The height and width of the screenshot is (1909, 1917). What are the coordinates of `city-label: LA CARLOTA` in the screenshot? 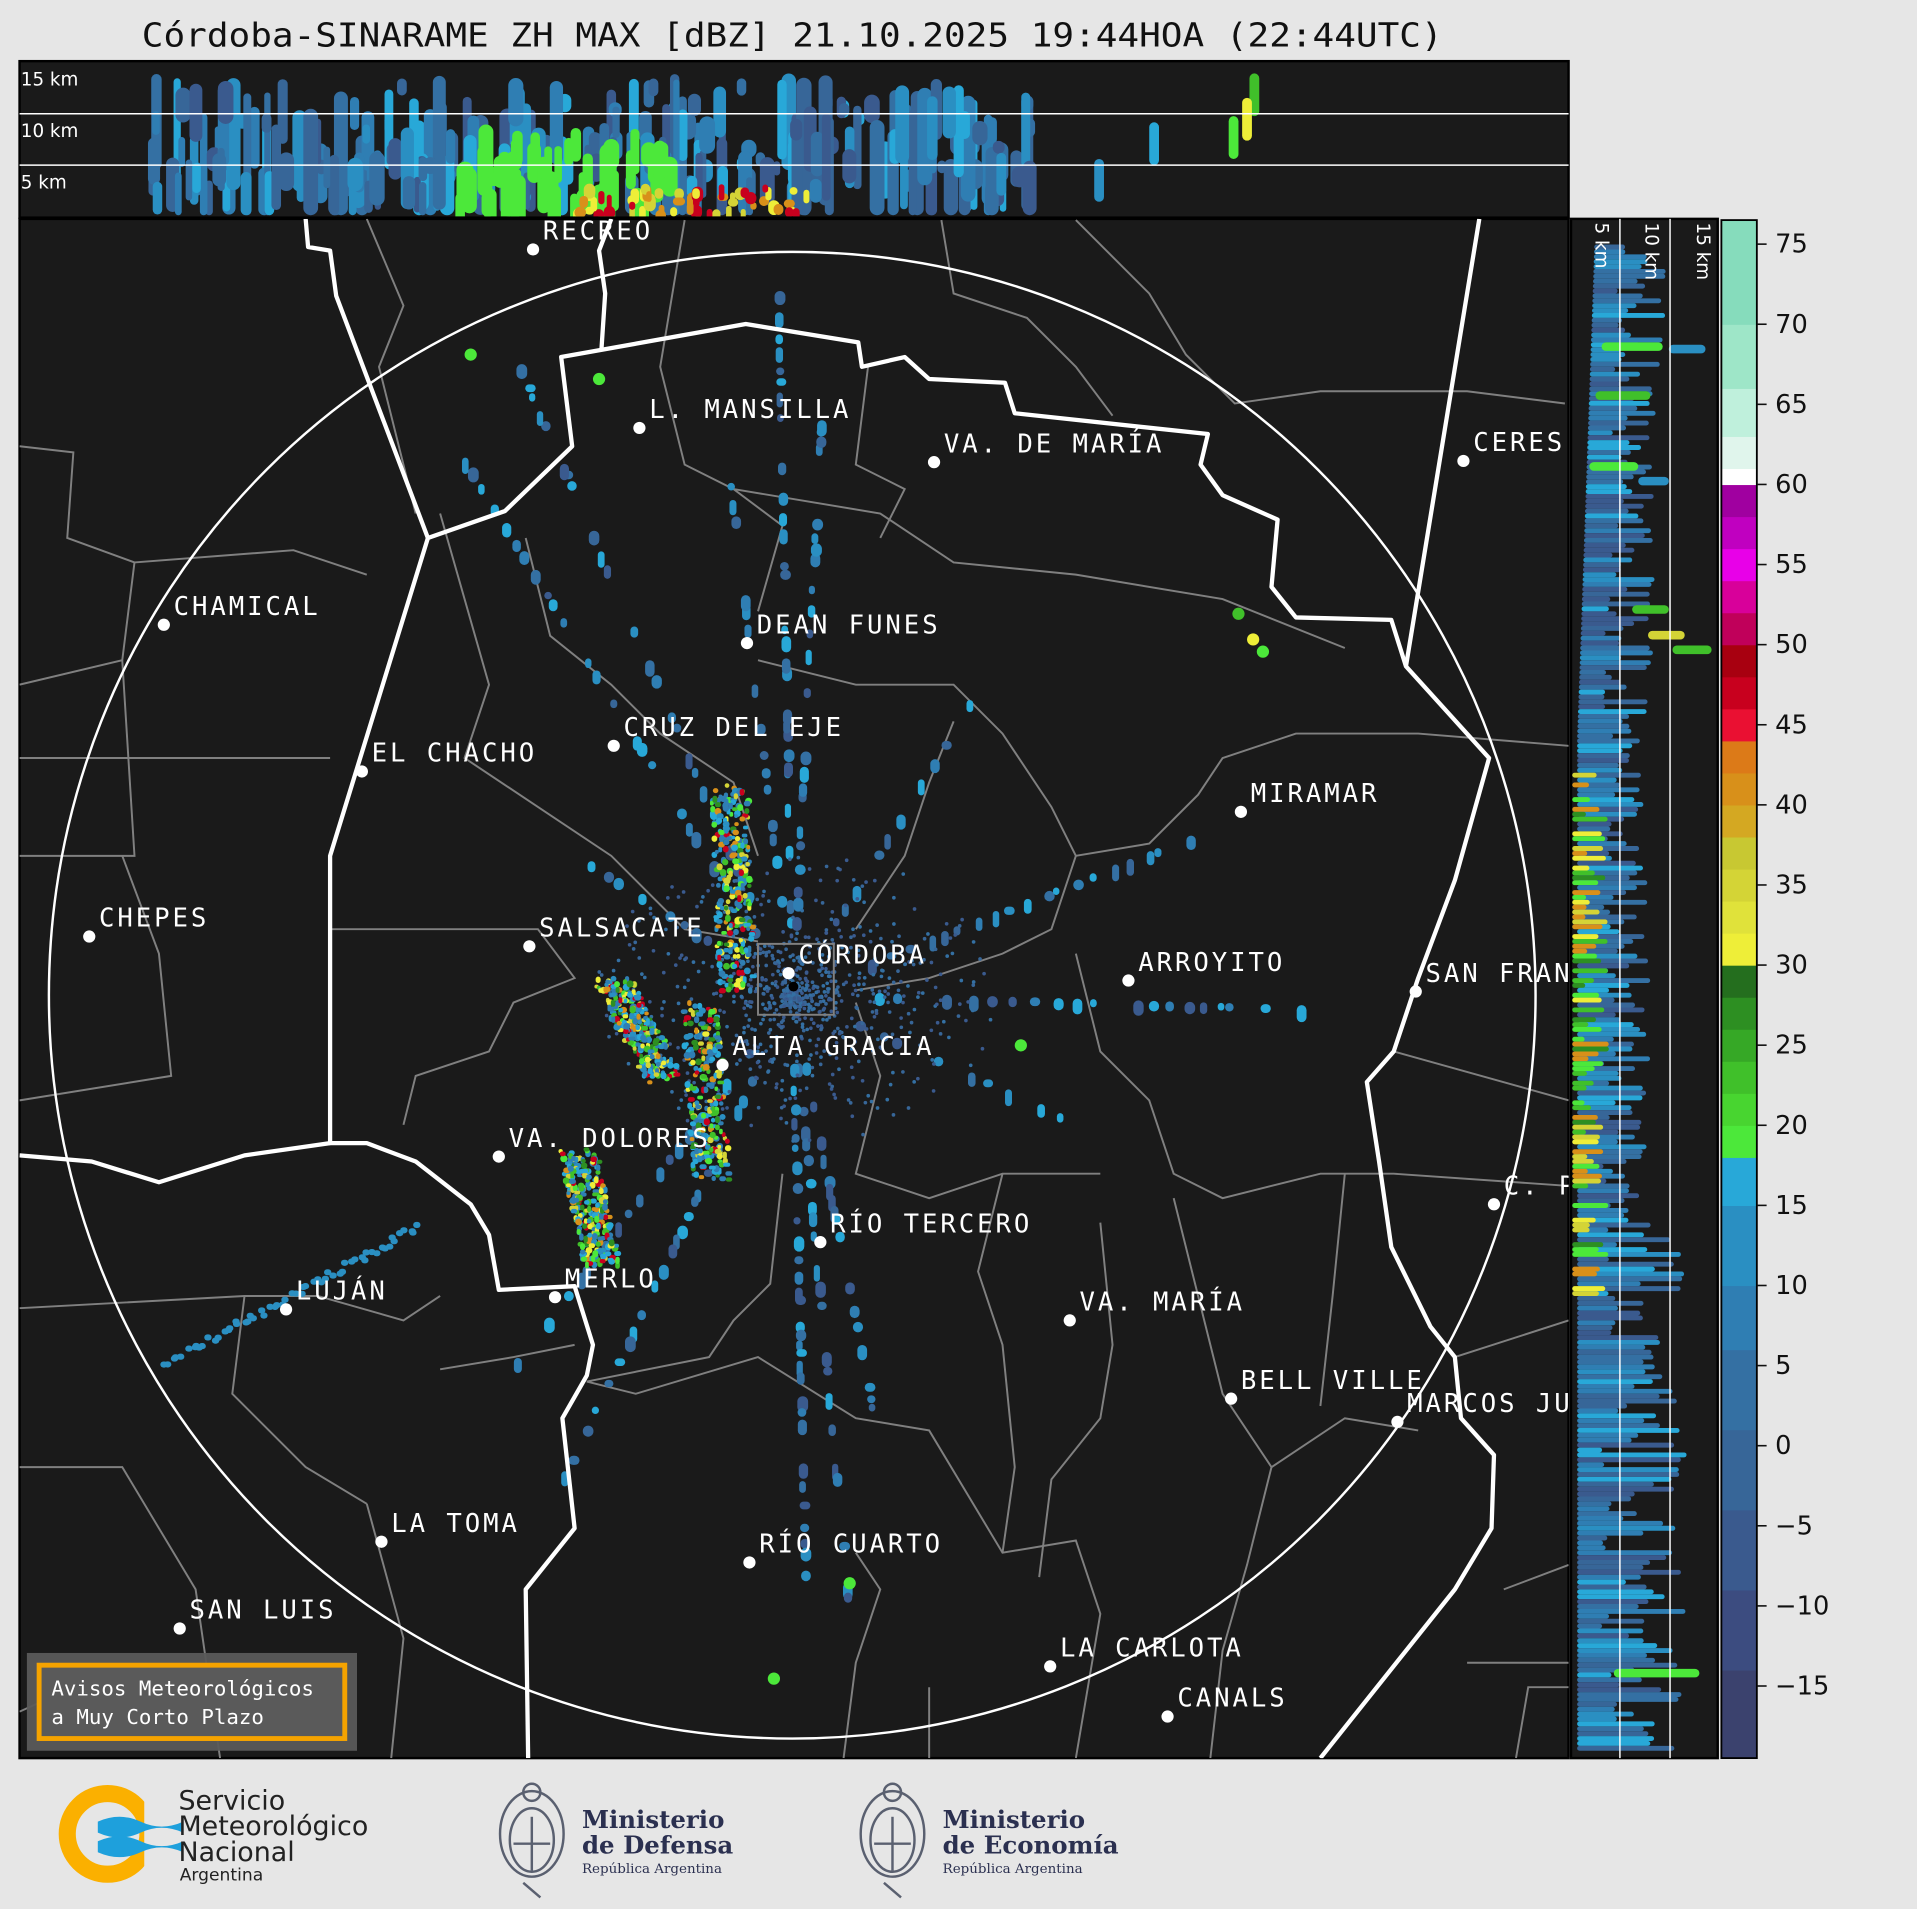 It's located at (1152, 1649).